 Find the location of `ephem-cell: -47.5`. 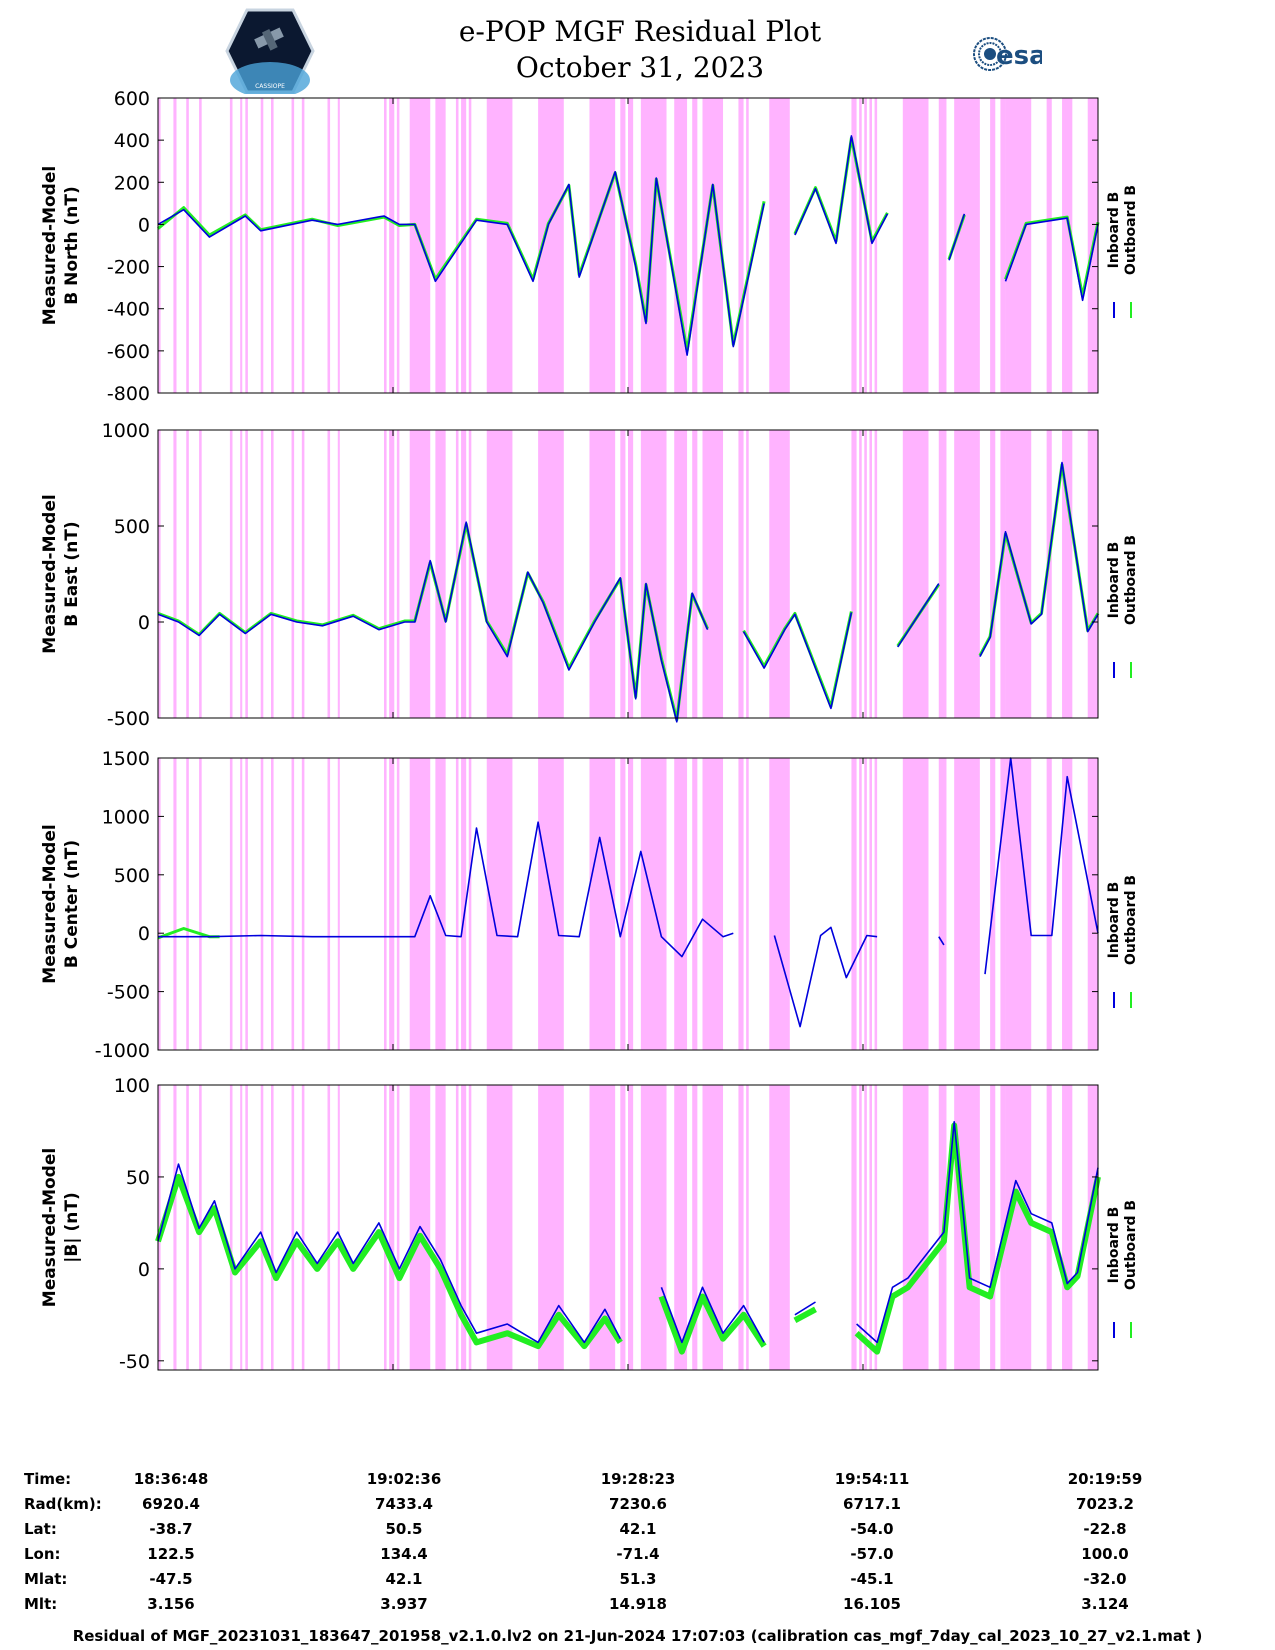

ephem-cell: -47.5 is located at coordinates (171, 1579).